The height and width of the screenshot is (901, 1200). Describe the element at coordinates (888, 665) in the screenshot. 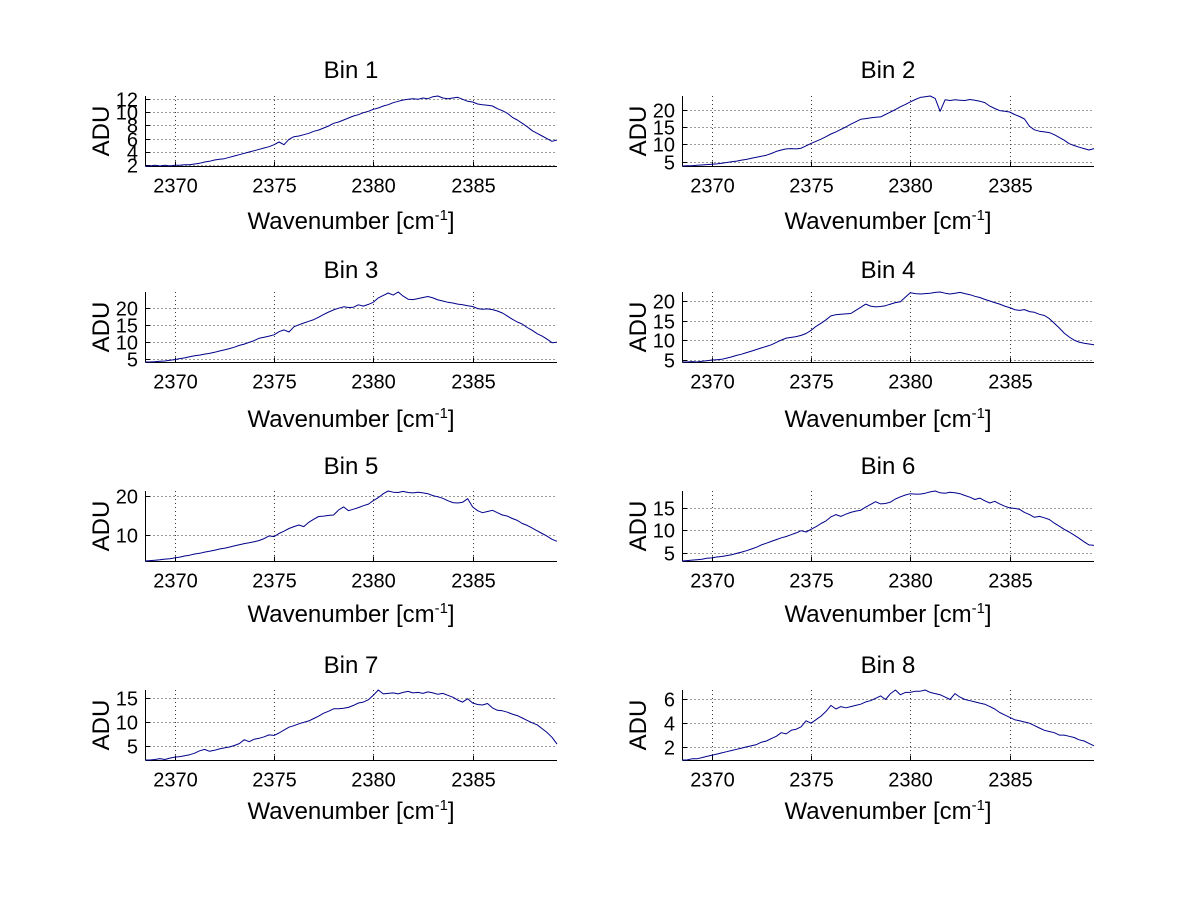

I see `subplot-title-bin-8: Bin 8` at that location.